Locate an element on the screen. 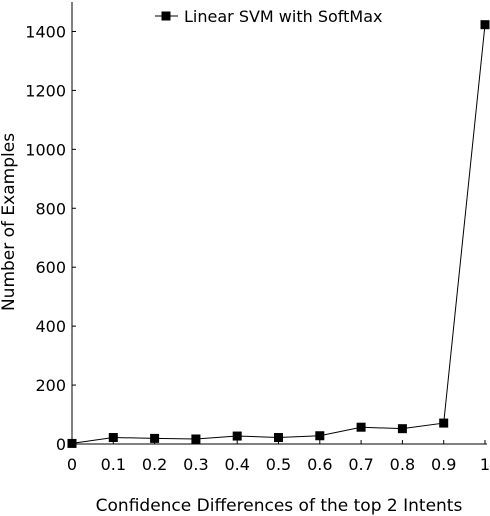  x-axis-ticks: 0 0.1 0.2 0.3 0.4 0.5 0.6 0.7 0.8 0.9 1 is located at coordinates (278, 457).